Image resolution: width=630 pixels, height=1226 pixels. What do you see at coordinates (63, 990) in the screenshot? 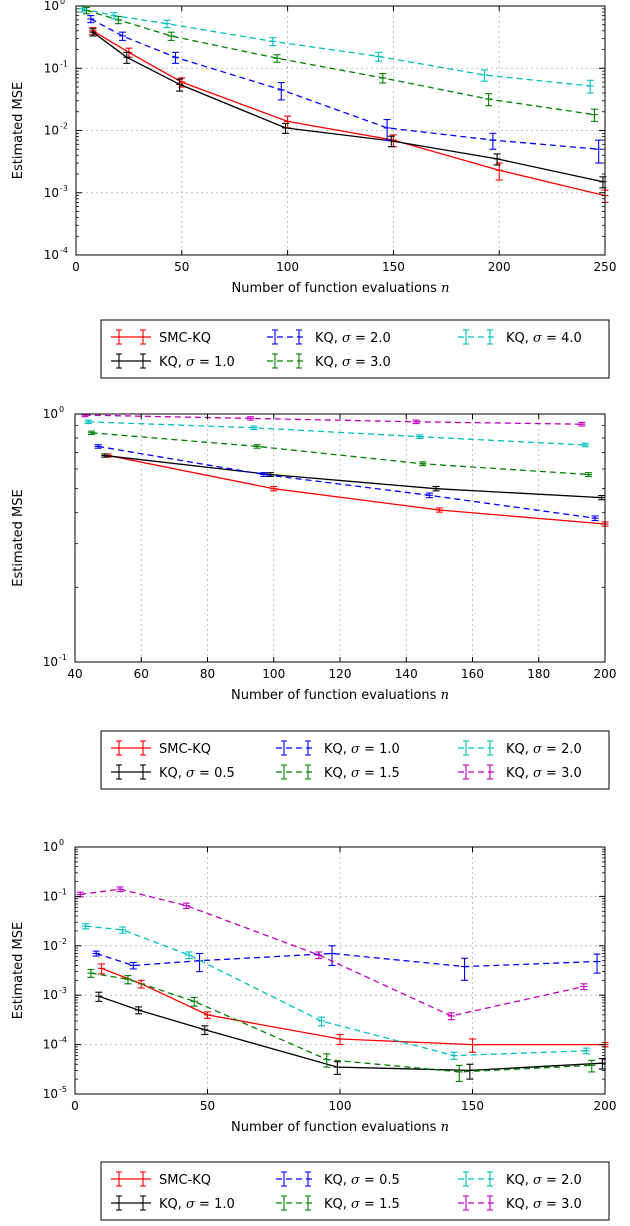
I see `y-tick-exponent: -3` at bounding box center [63, 990].